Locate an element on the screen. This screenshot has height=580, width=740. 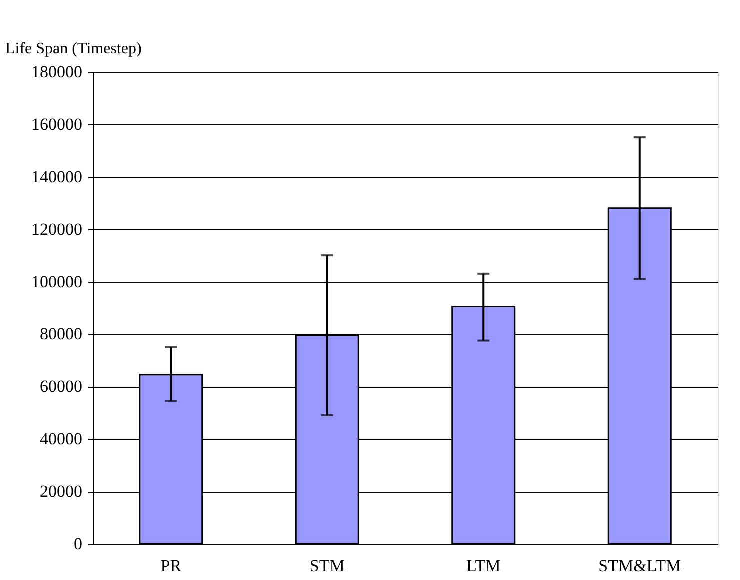
y-axis-title: Life Span (Timestep) is located at coordinates (74, 49).